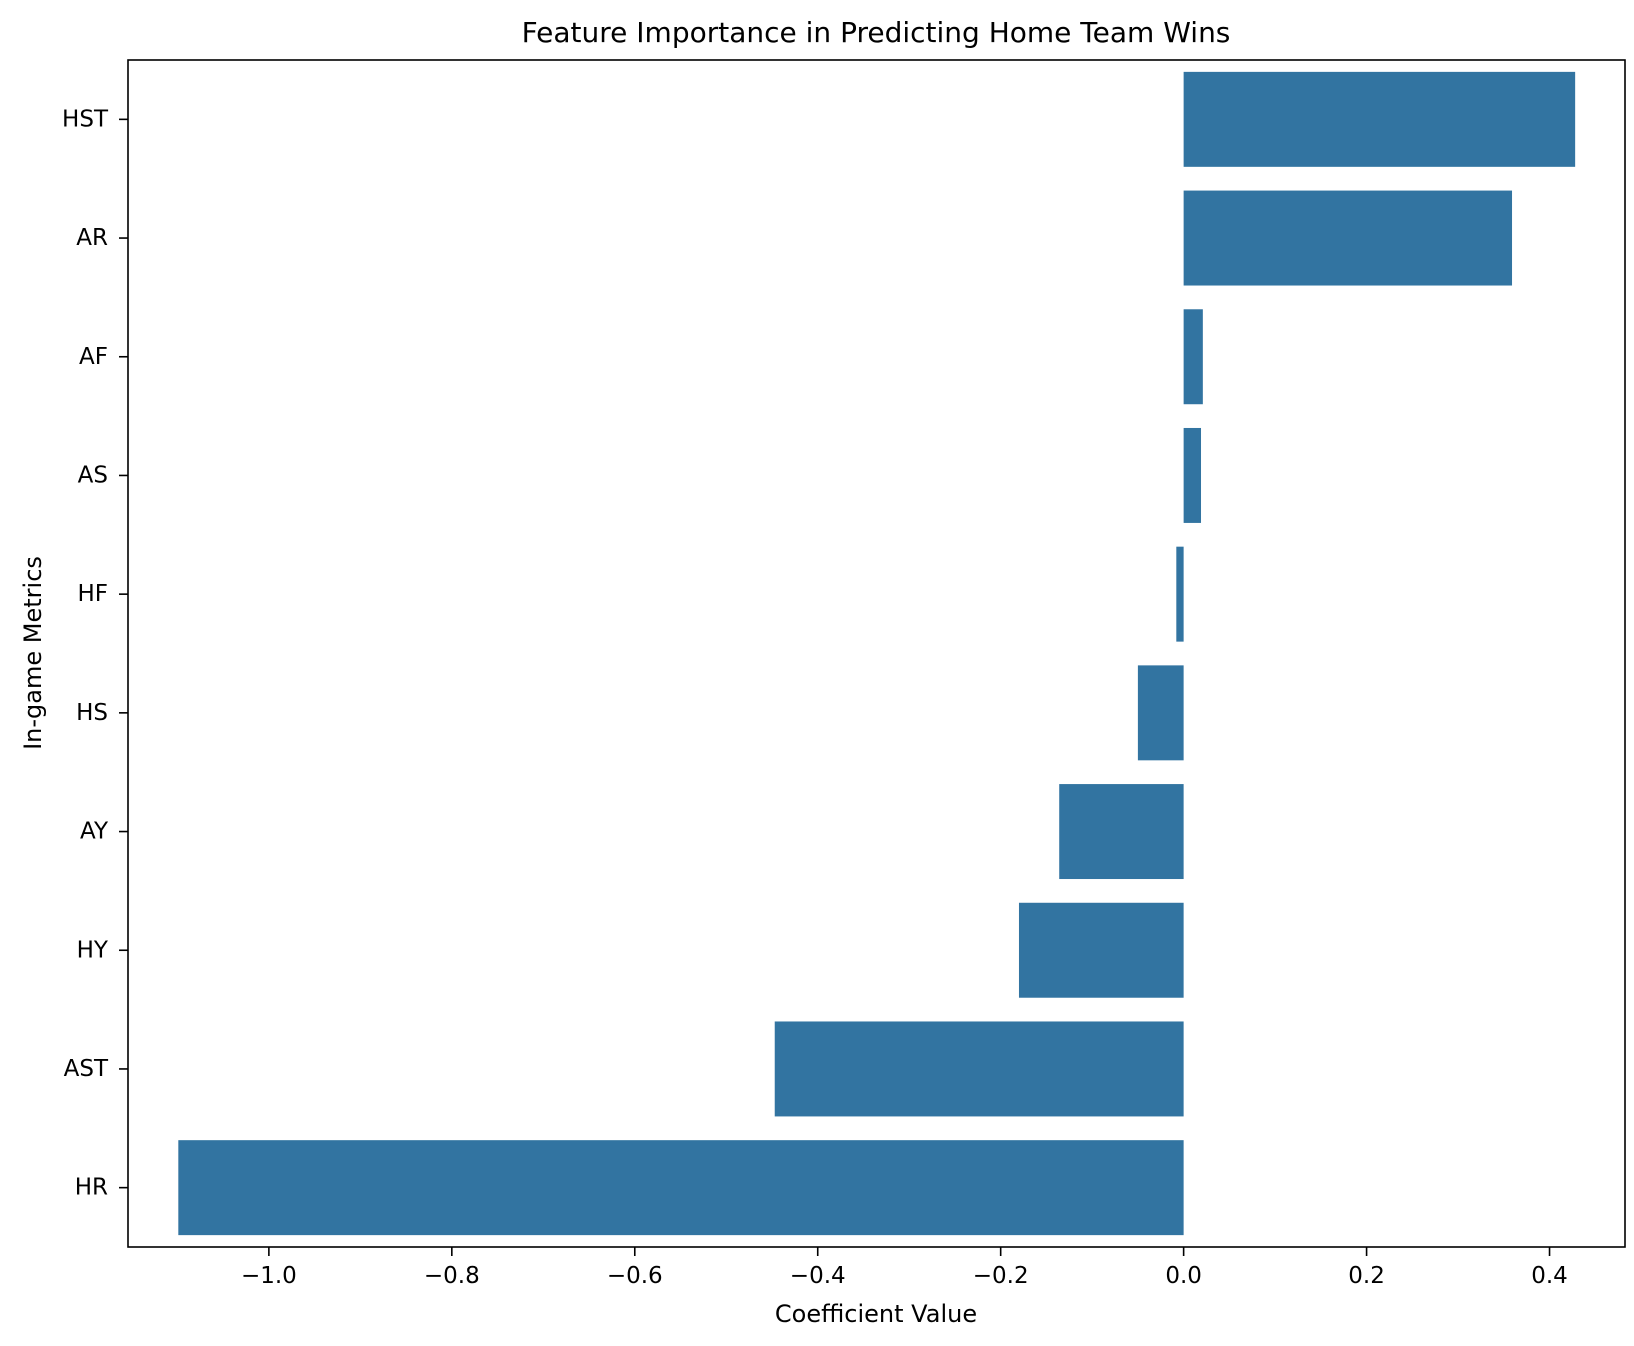 The width and height of the screenshot is (1634, 1346). Describe the element at coordinates (1183, 1276) in the screenshot. I see `x-tick-label: 0.0` at that location.